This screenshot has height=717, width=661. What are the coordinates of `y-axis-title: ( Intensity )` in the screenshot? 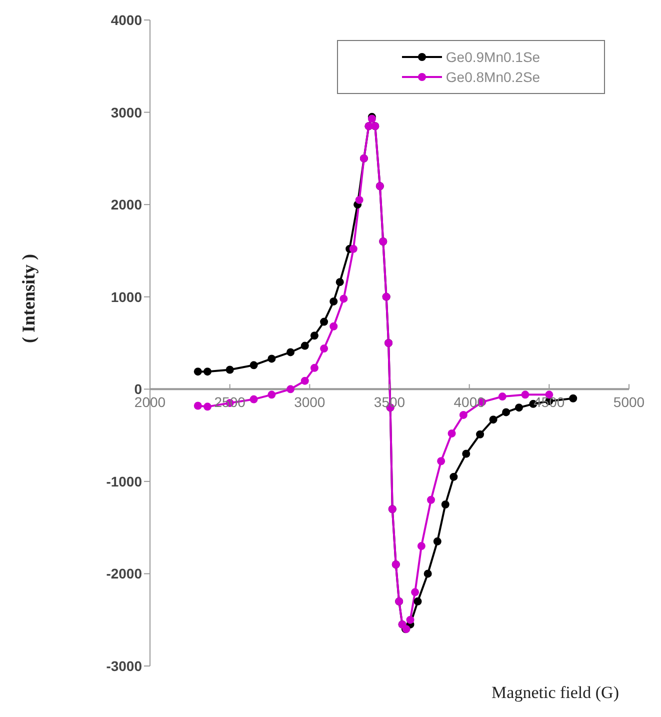 It's located at (28, 298).